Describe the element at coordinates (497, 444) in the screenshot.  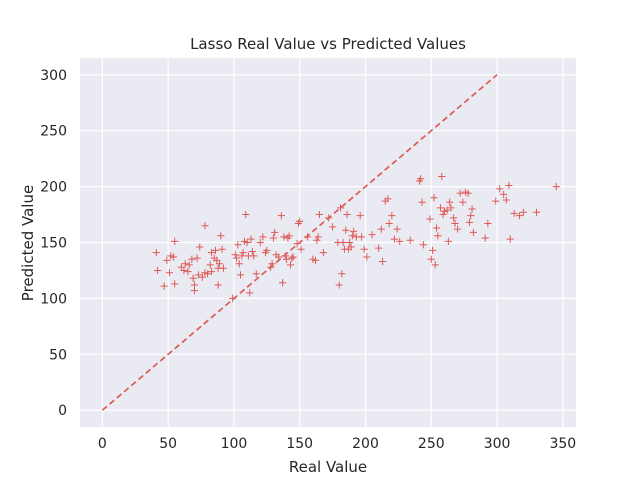
I see `x-tick-label: 300` at that location.